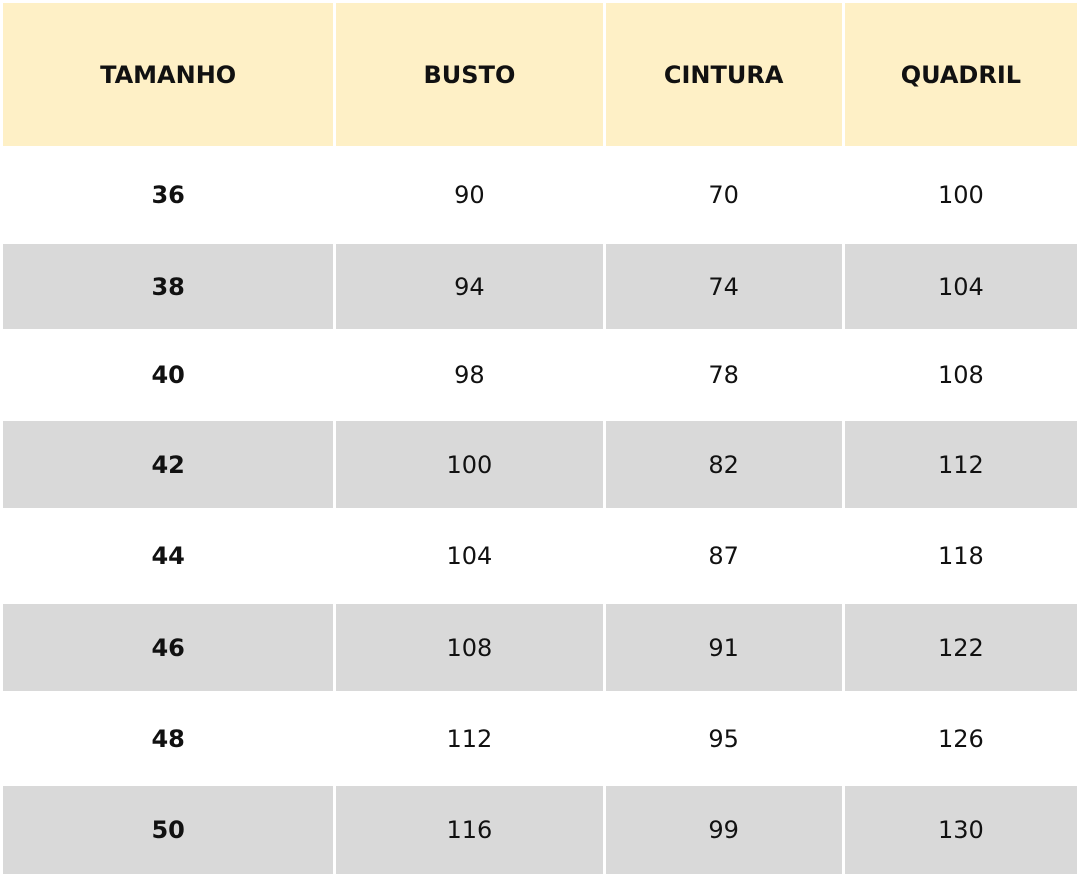 Image resolution: width=1080 pixels, height=887 pixels. I want to click on cell-quadril: 108, so click(960, 375).